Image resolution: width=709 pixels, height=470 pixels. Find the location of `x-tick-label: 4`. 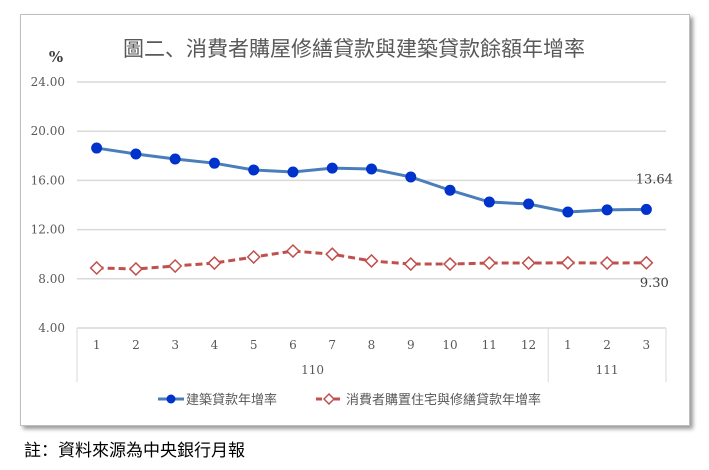

x-tick-label: 4 is located at coordinates (215, 345).